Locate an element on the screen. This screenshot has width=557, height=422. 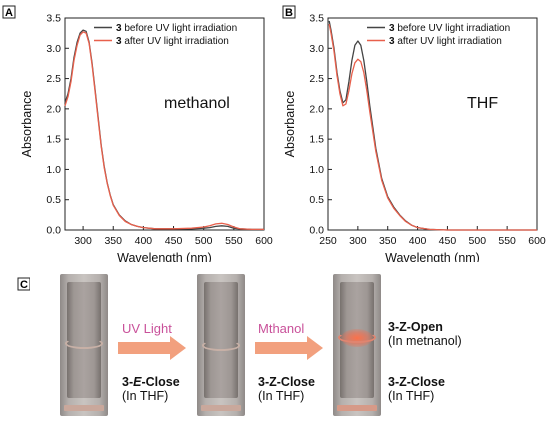
arrow-1-label: UV Light is located at coordinates (147, 328).